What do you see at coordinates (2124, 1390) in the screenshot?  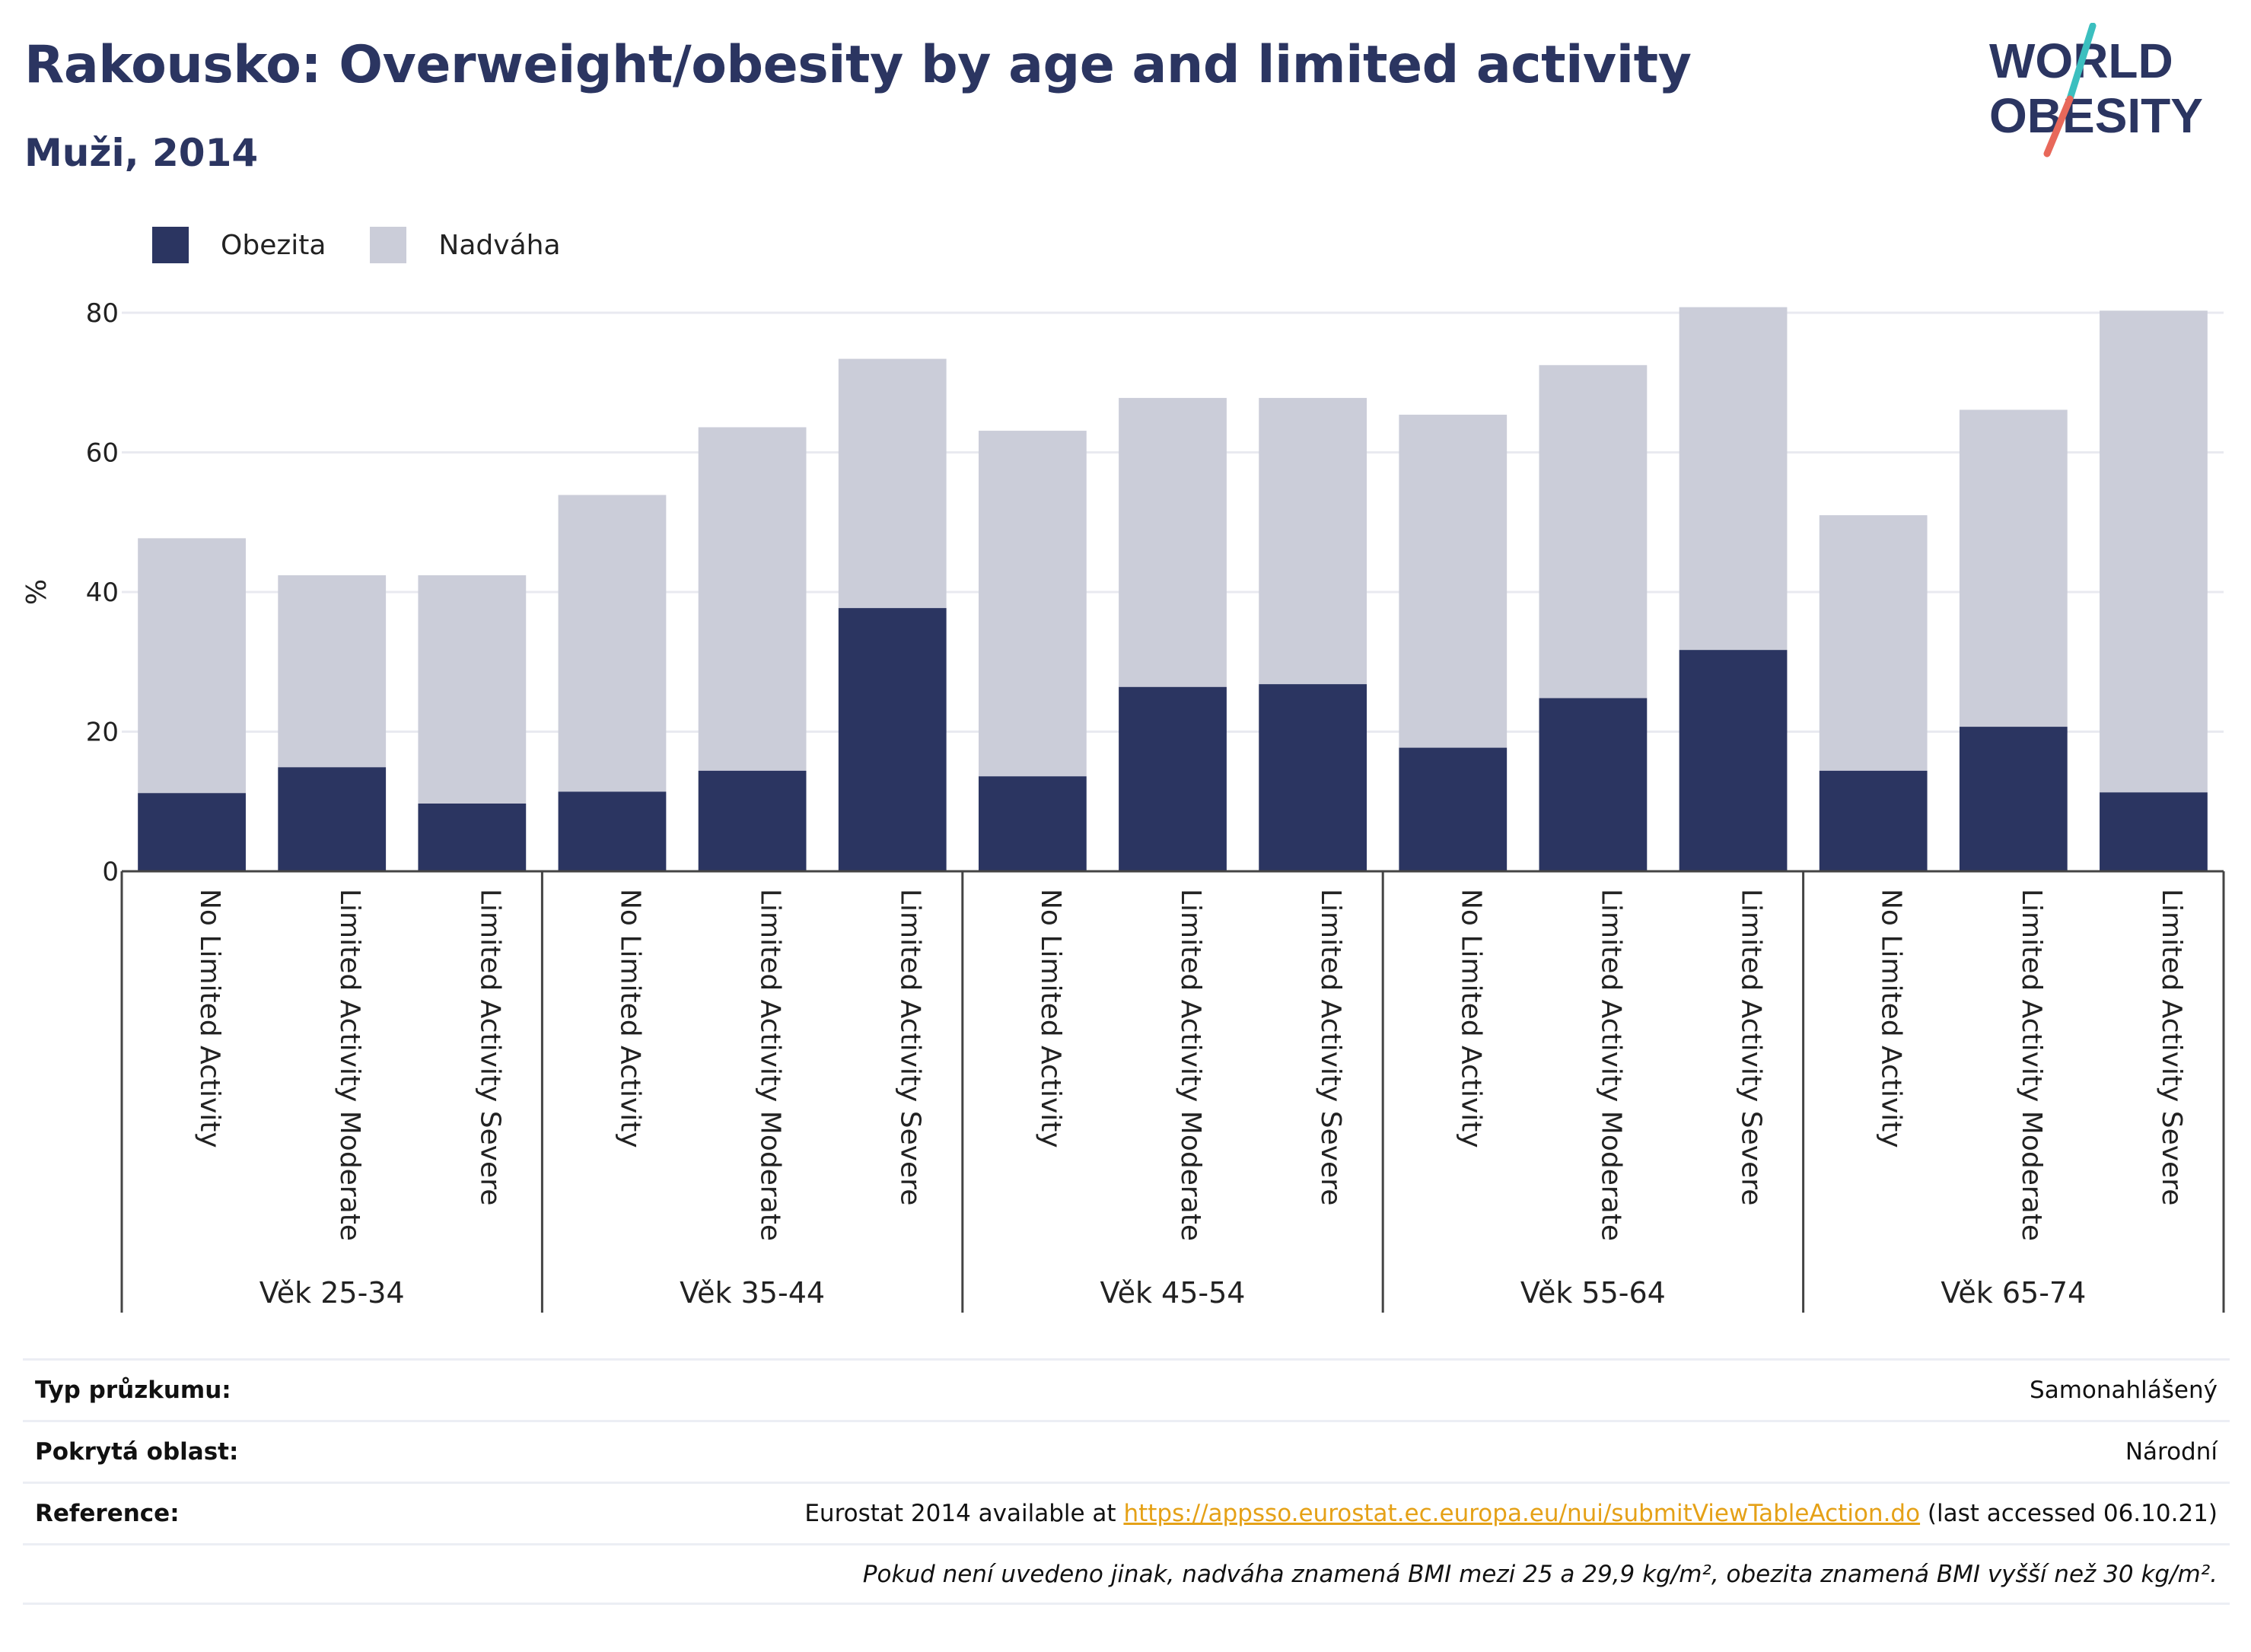 I see `survey-type-value: Samonahlášený` at bounding box center [2124, 1390].